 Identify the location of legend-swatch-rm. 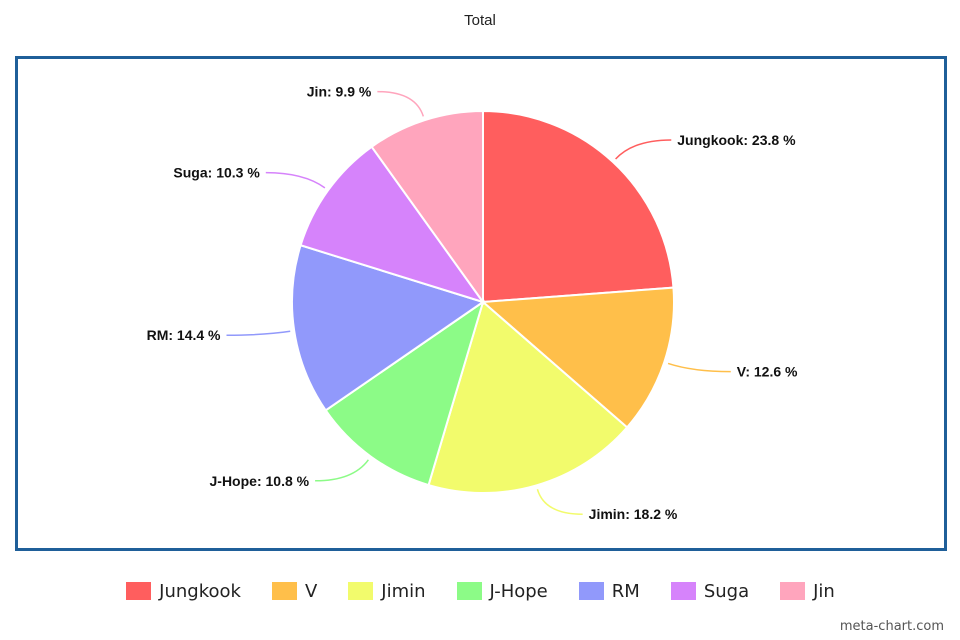
(591, 591).